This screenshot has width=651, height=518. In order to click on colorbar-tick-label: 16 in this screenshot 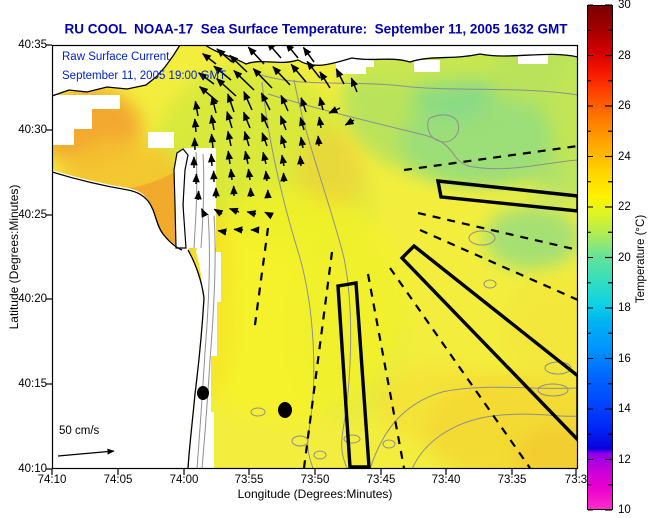, I will do `click(624, 358)`.